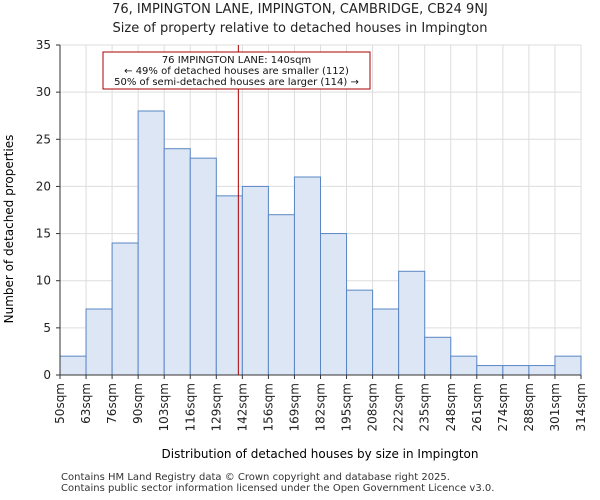  I want to click on x-tick-label: 90sqm, so click(138, 403).